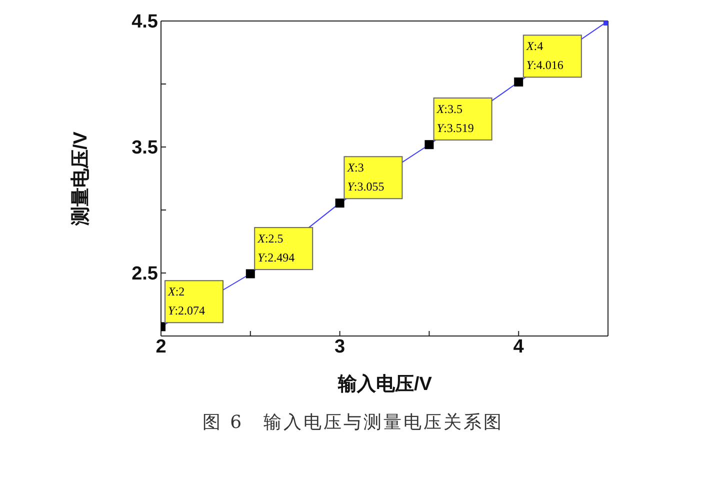 This screenshot has height=485, width=705. I want to click on annotation: X:3 Y:3.055, so click(365, 177).